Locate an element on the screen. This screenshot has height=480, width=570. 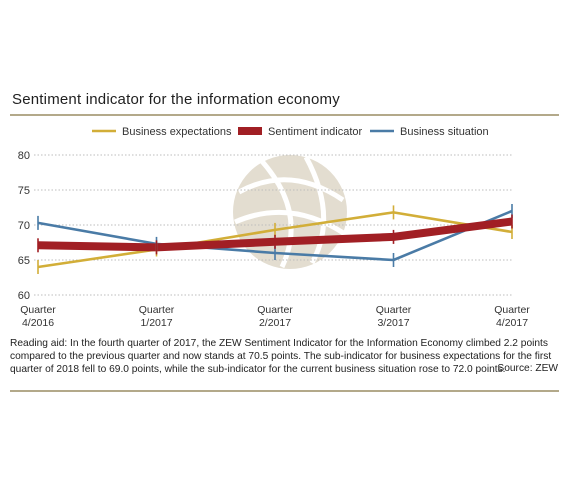
x-tick-label: Quarter 4/2017 is located at coordinates (512, 316).